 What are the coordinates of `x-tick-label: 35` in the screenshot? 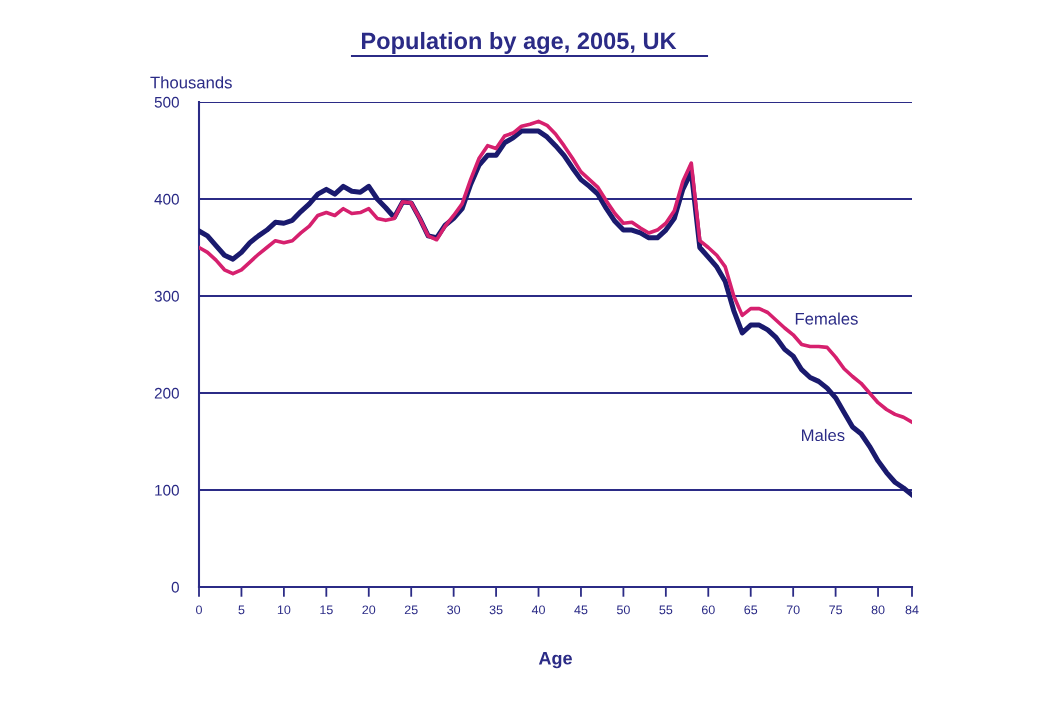 It's located at (496, 610).